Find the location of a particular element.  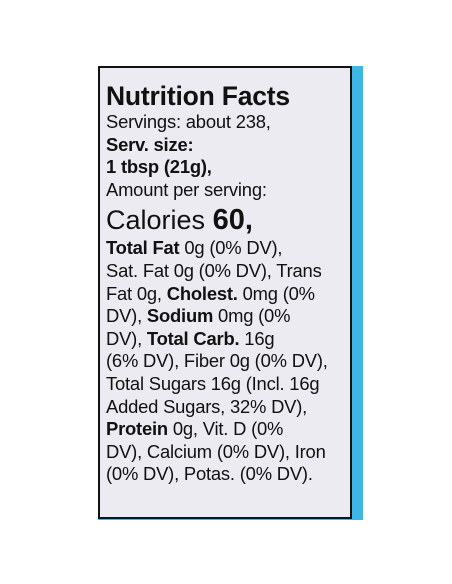

nutrition-facts-title: Nutrition Facts is located at coordinates (198, 96).